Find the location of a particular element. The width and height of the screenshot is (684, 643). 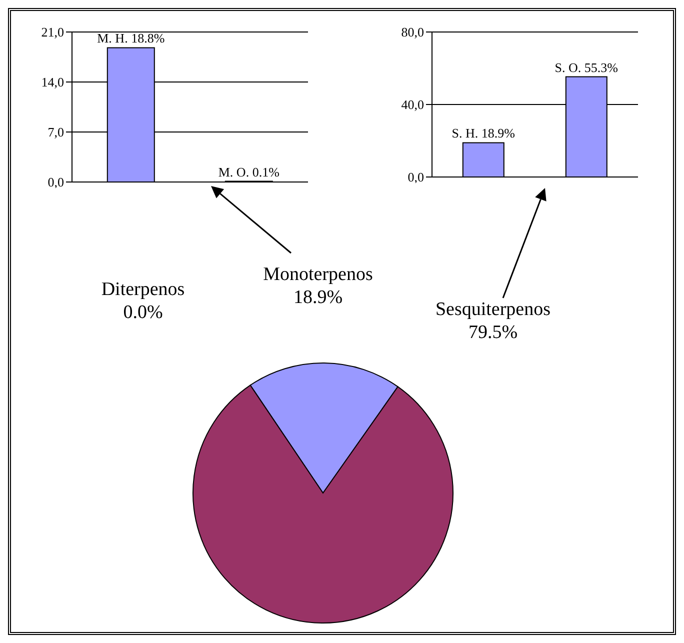

data-label: 18.9% is located at coordinates (318, 297).